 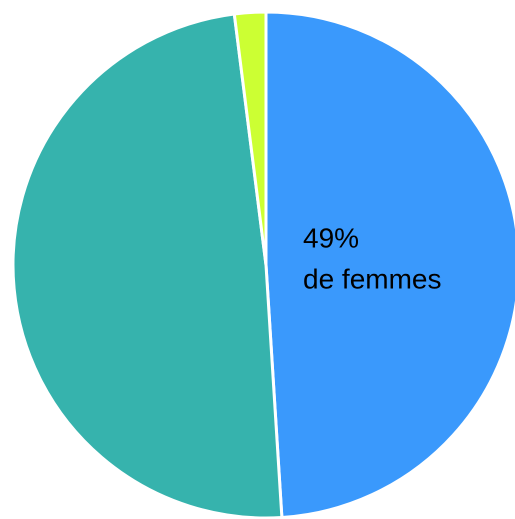 I want to click on pie-slice, so click(x=250, y=138).